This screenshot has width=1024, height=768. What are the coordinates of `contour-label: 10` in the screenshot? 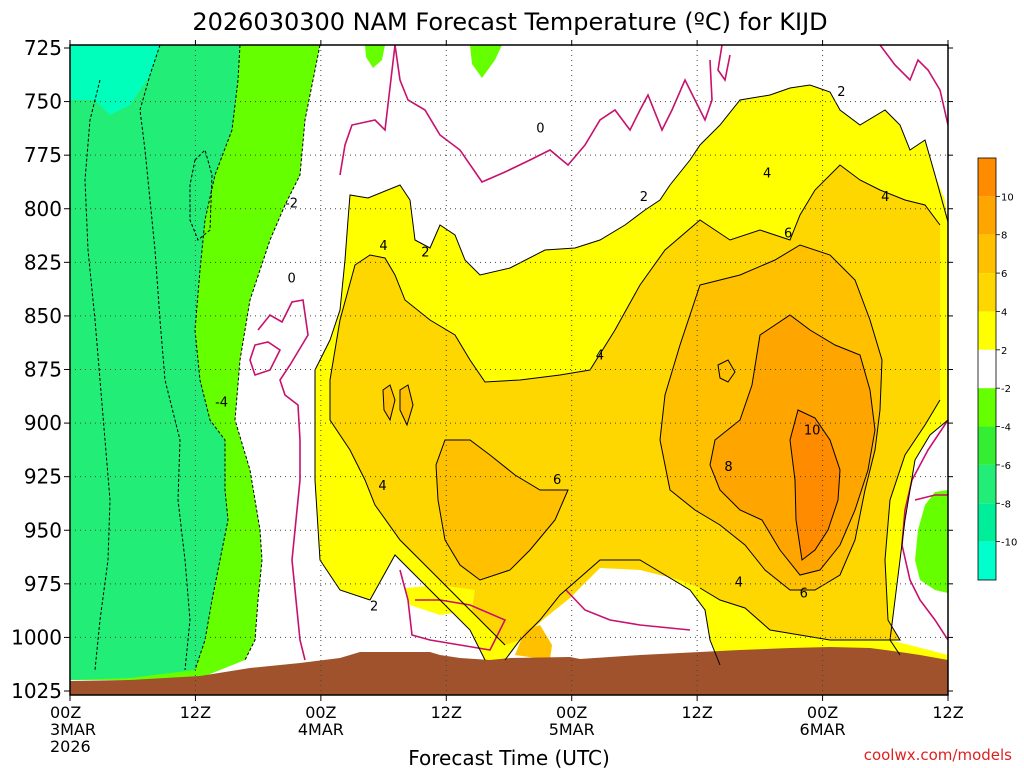 It's located at (812, 431).